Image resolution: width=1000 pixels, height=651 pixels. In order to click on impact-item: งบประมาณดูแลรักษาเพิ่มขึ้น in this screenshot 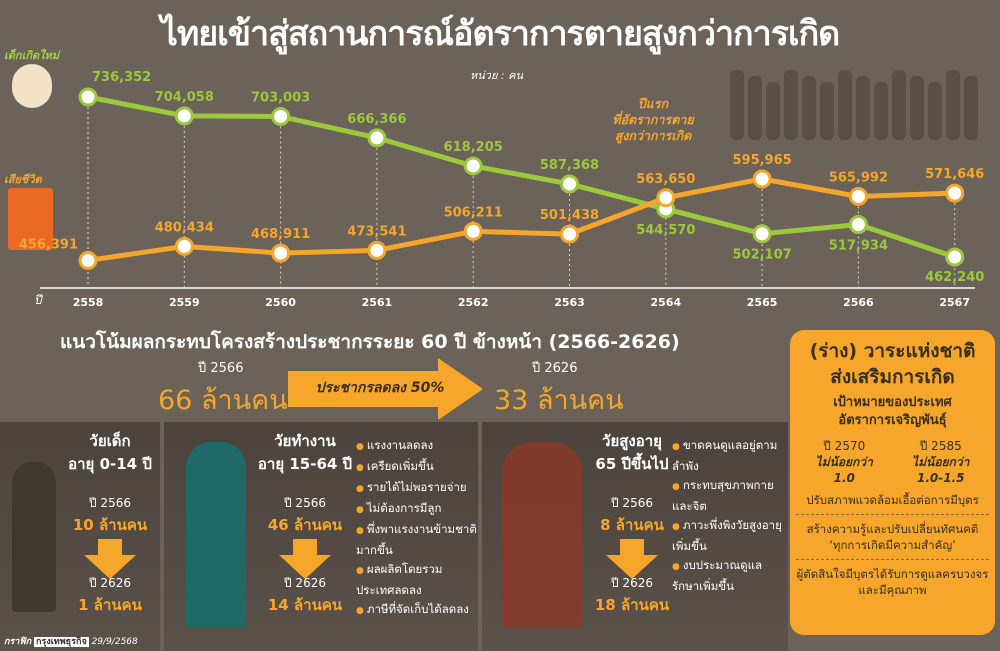, I will do `click(730, 576)`.